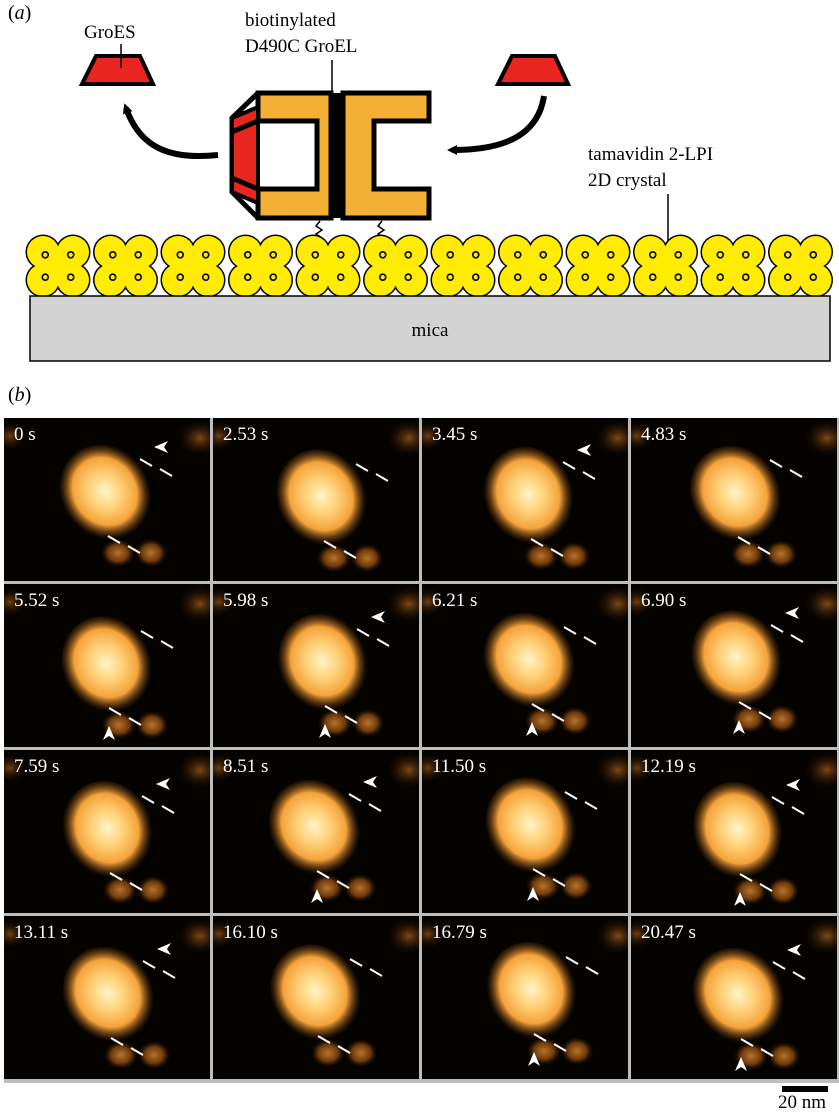 The image size is (839, 1115). Describe the element at coordinates (455, 600) in the screenshot. I see `frame-timestamp: 6.21 s` at that location.